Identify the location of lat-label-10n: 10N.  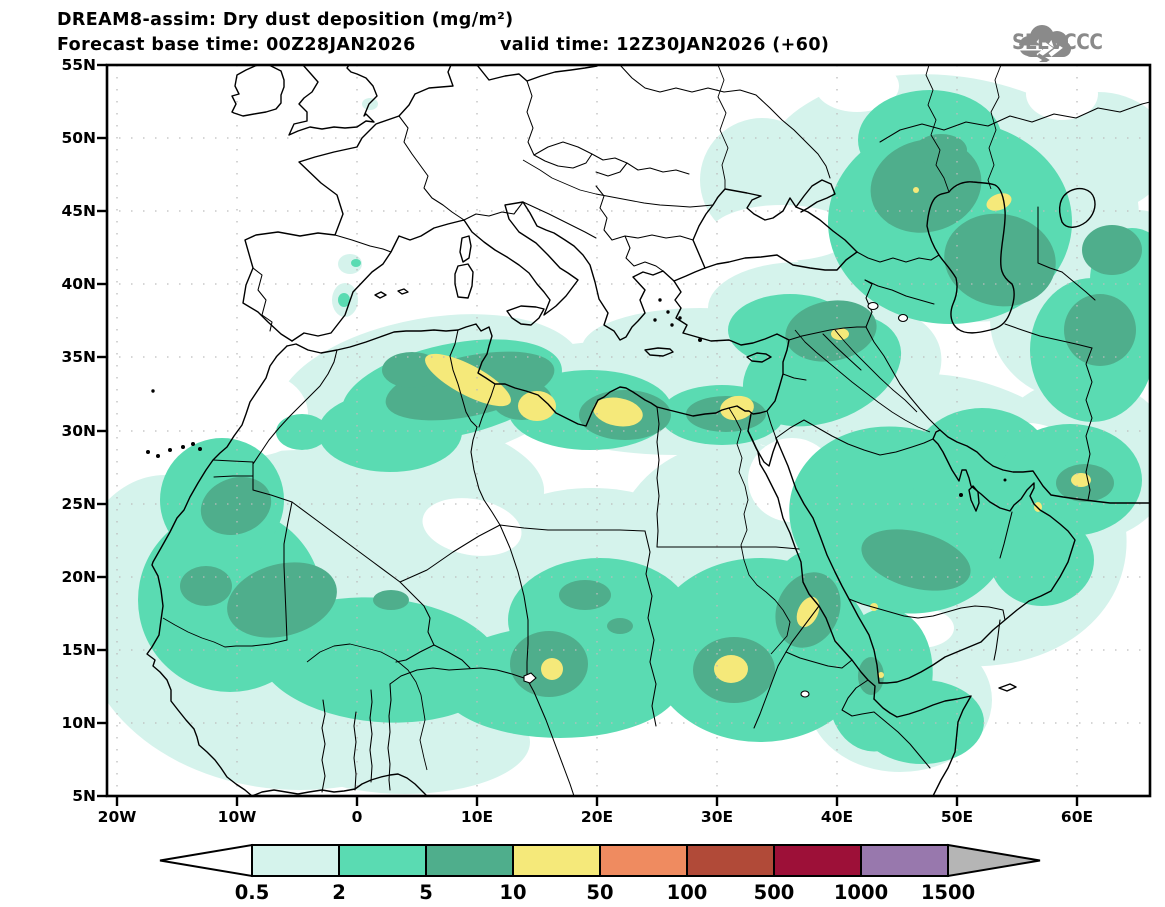
(78, 723).